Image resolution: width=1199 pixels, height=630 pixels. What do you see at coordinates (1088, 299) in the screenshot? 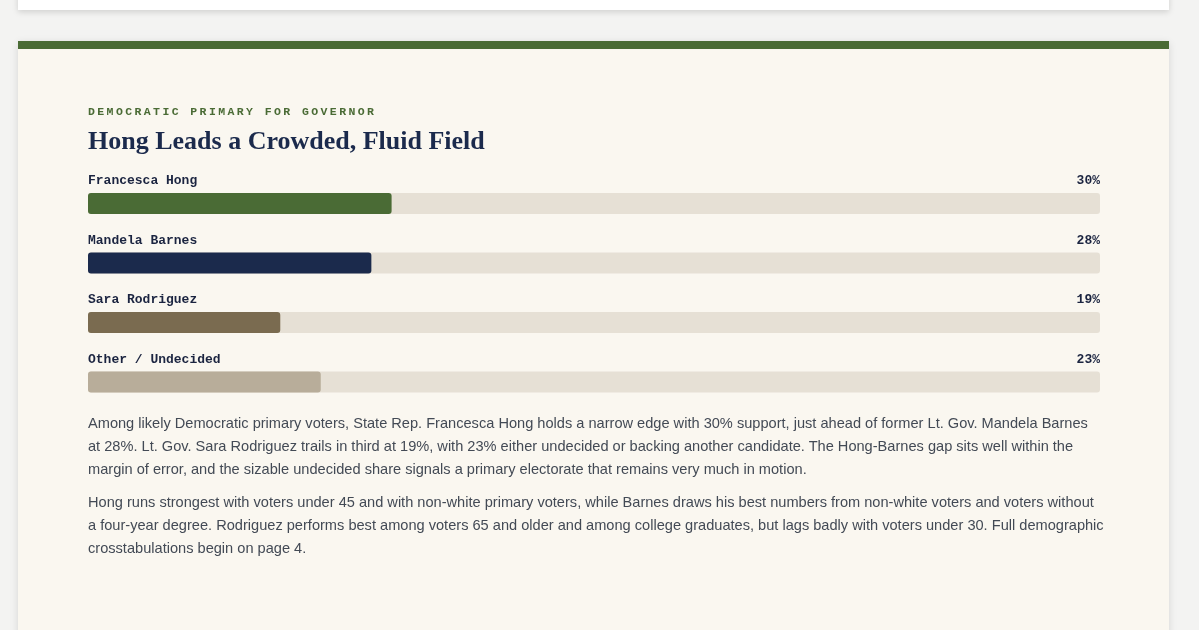
I see `data-label: 19%` at bounding box center [1088, 299].